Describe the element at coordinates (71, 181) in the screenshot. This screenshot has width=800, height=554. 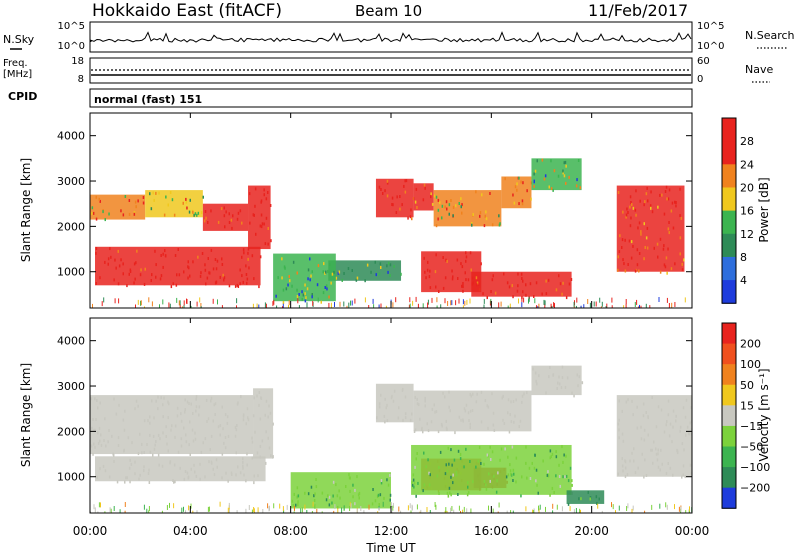
I see `y-tick-label: 3000` at that location.